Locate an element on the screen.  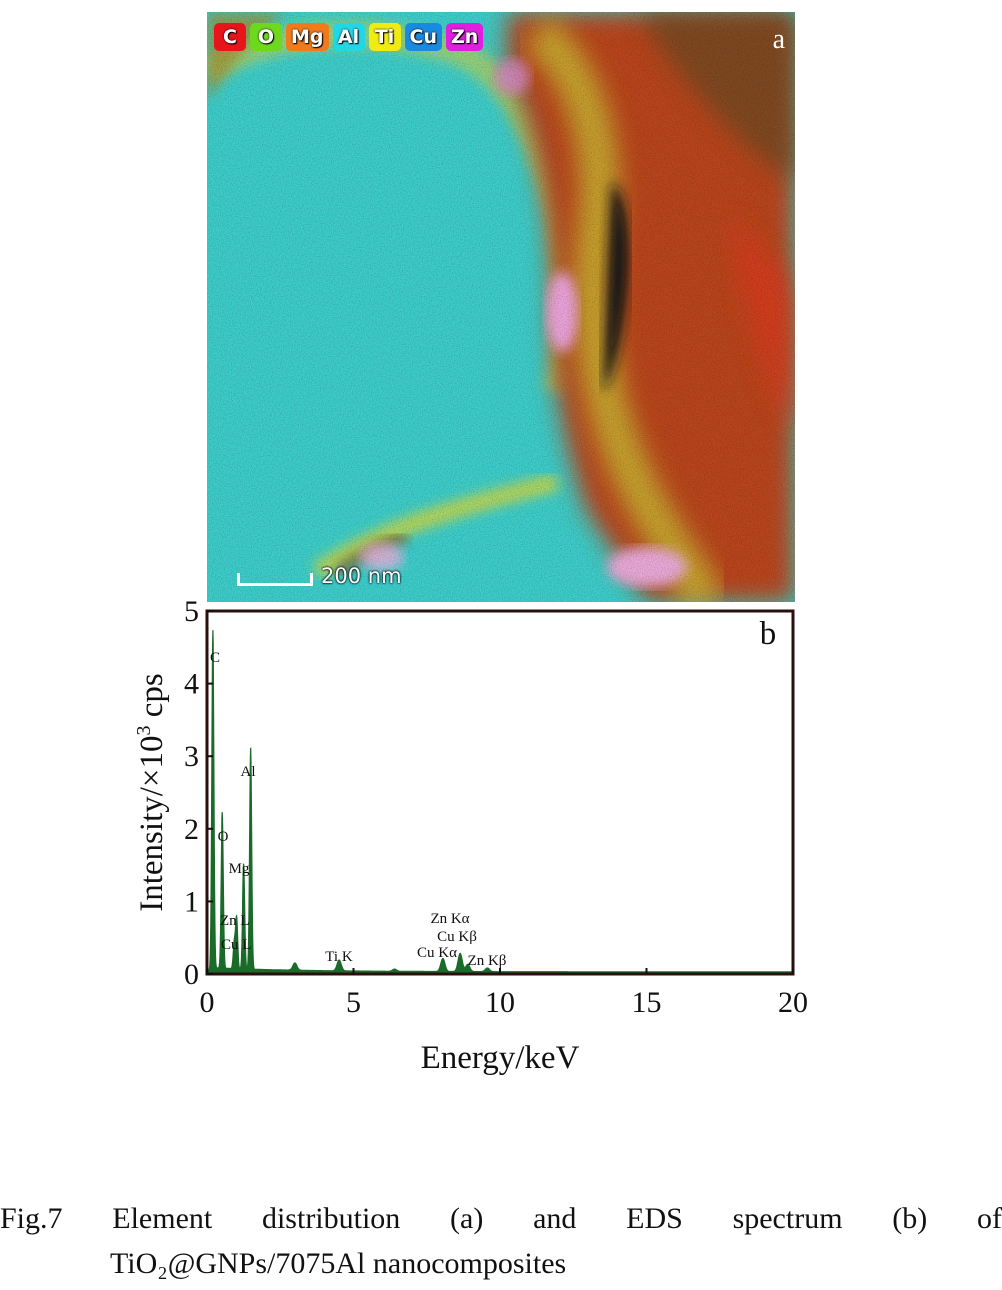
x-tick-label: 10 is located at coordinates (500, 1002).